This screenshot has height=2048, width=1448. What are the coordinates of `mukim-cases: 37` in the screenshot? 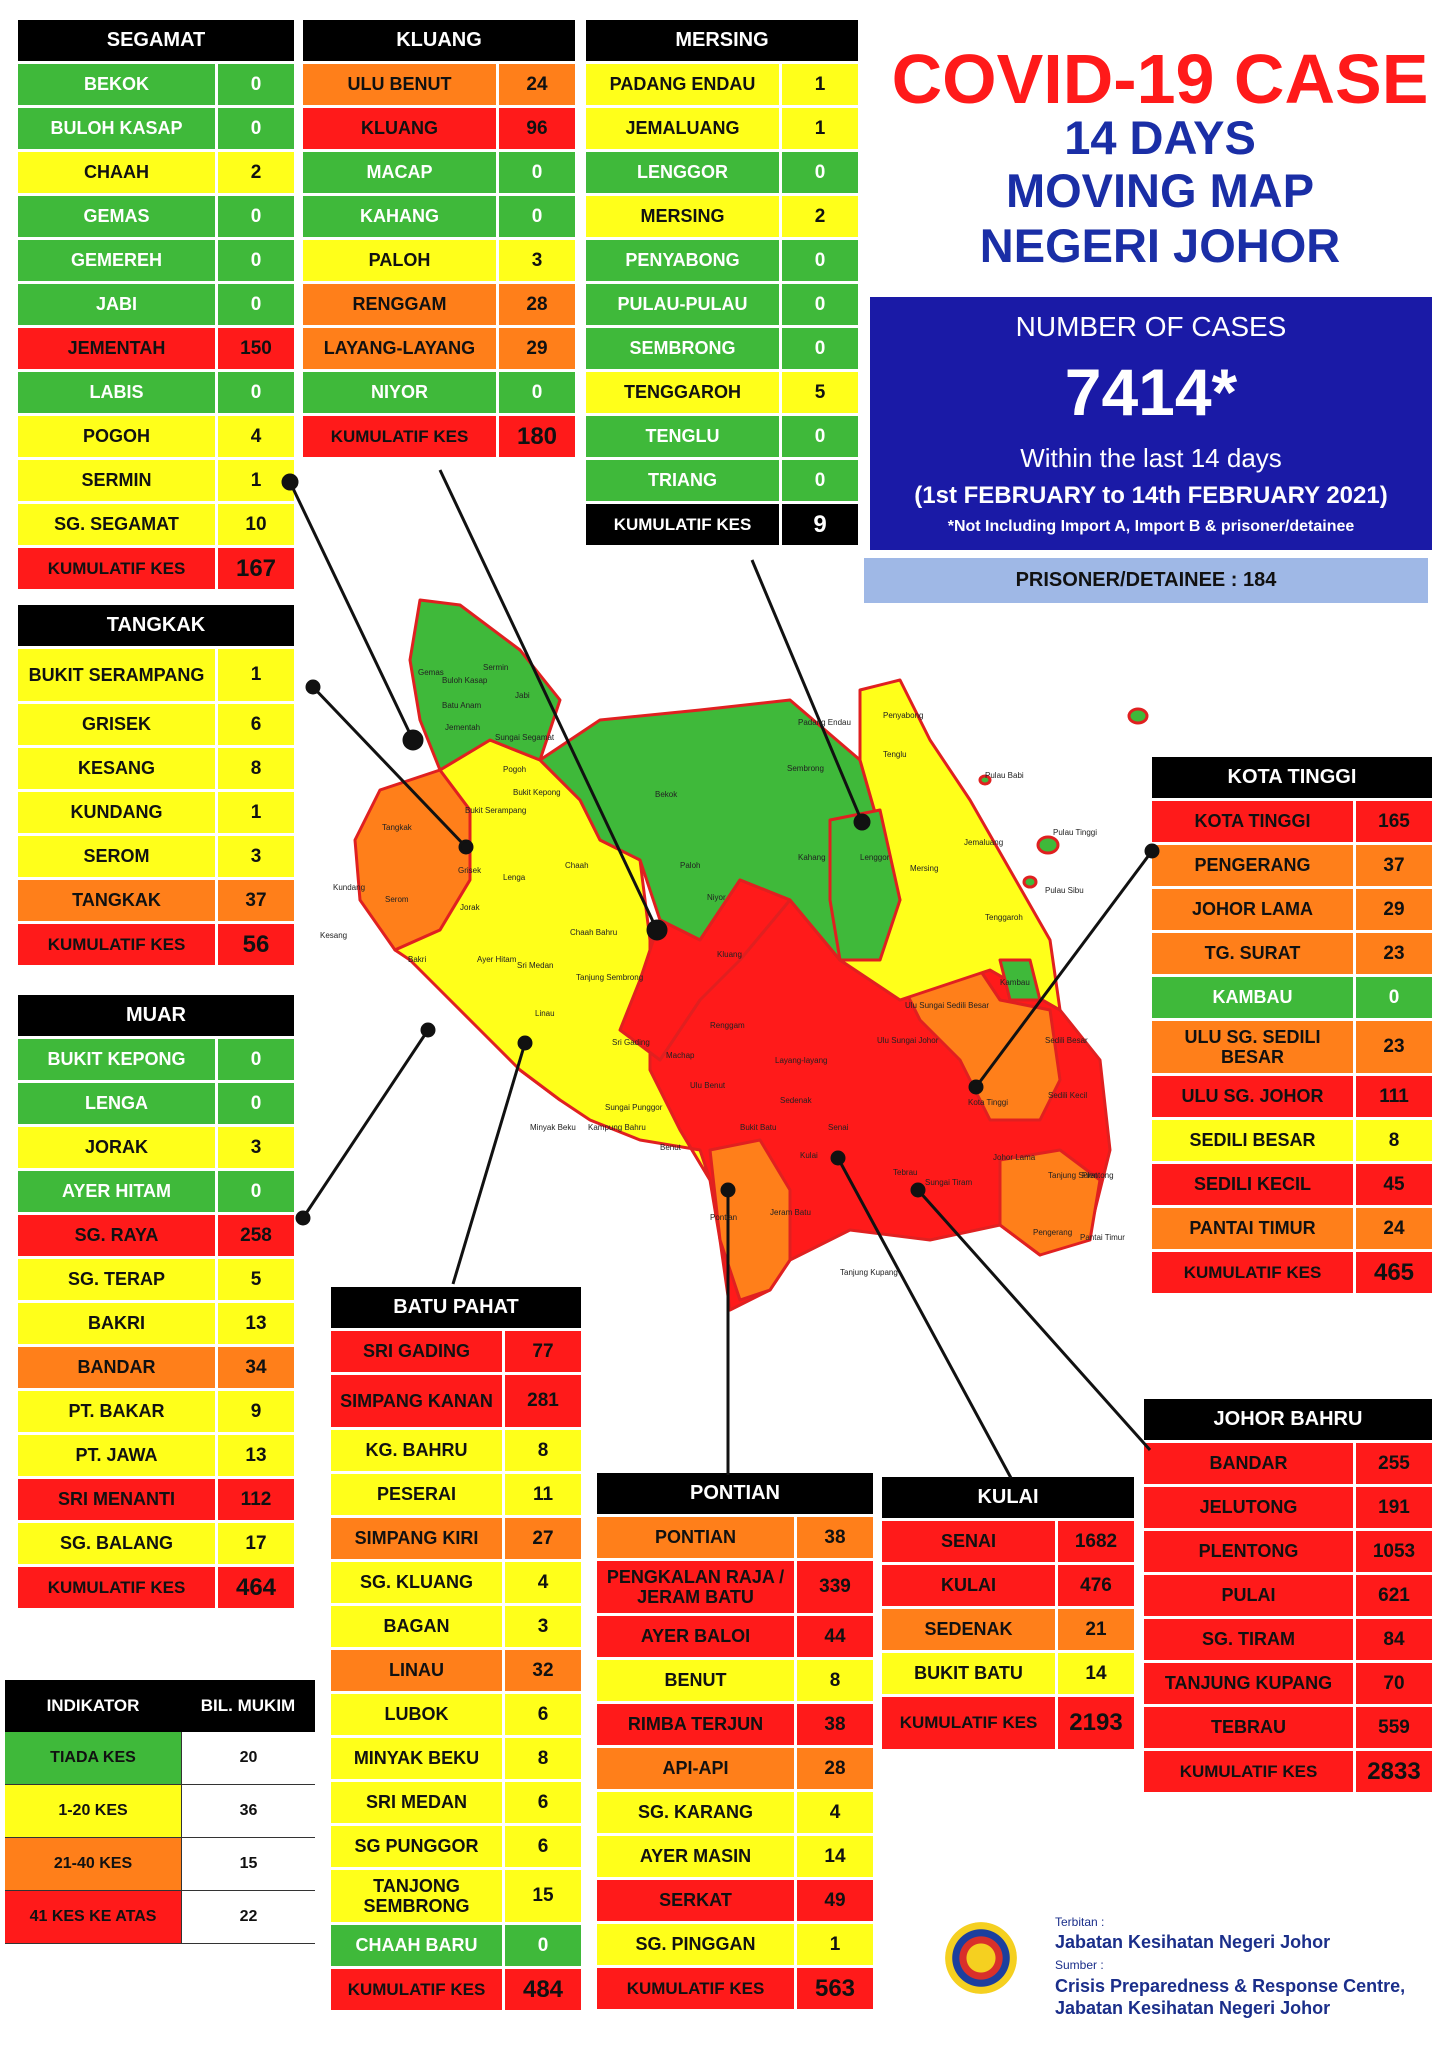 It's located at (1394, 865).